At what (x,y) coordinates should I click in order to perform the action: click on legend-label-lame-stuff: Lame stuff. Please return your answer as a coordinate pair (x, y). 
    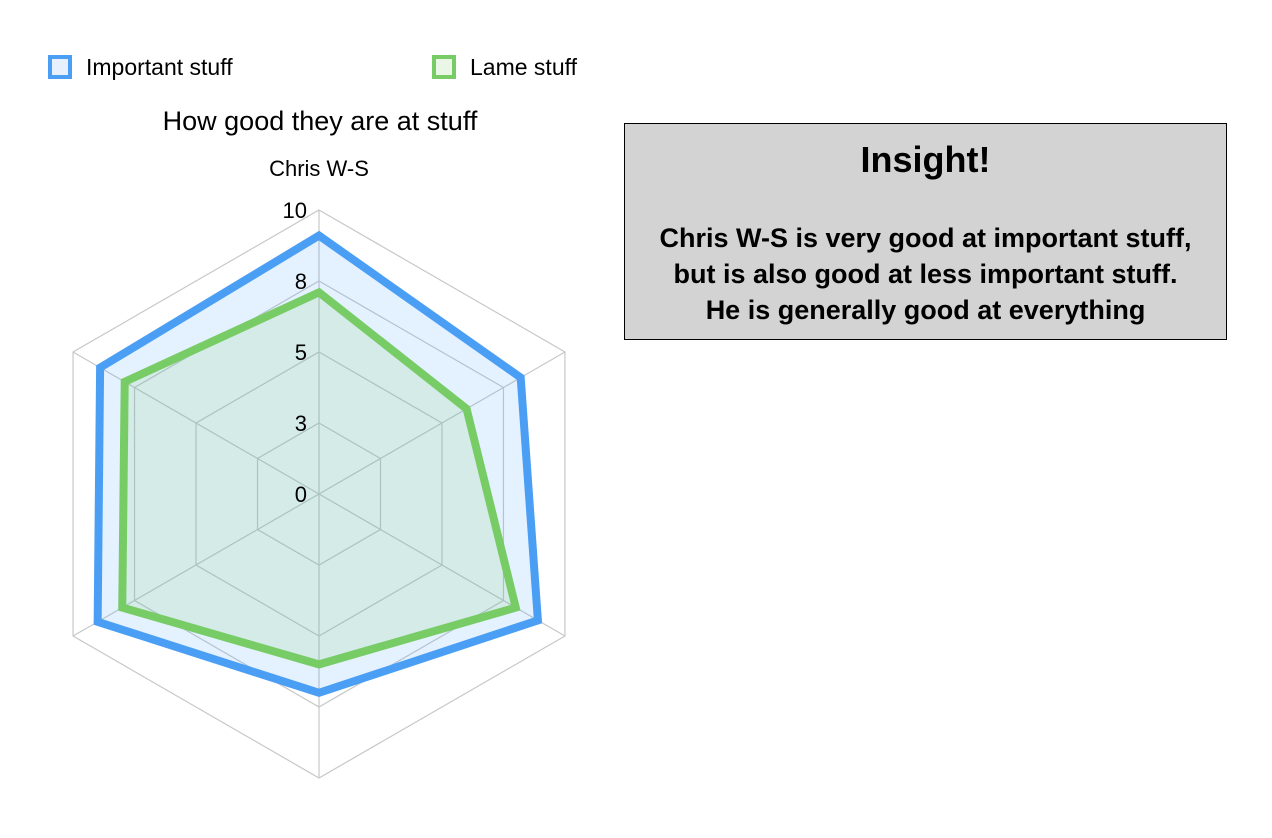
    Looking at the image, I should click on (523, 66).